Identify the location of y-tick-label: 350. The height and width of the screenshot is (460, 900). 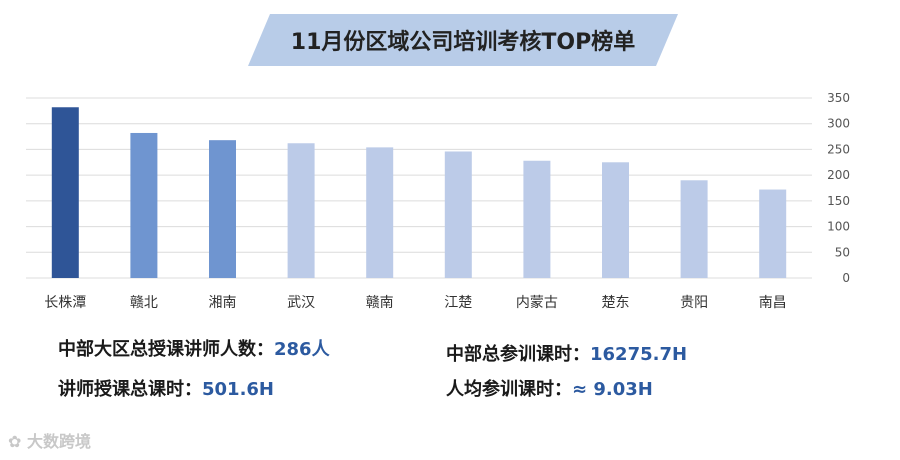
(838, 98).